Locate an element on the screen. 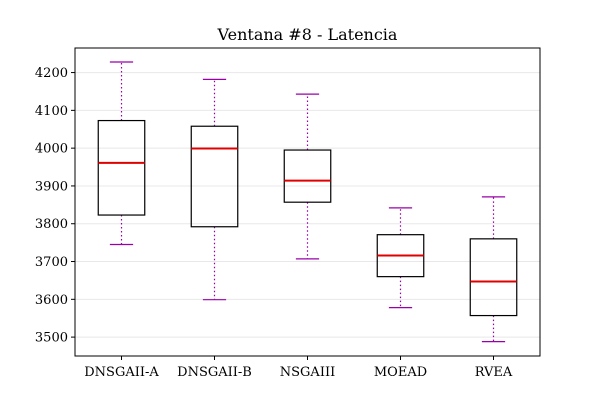 The width and height of the screenshot is (600, 400). box-nsgaiii is located at coordinates (307, 176).